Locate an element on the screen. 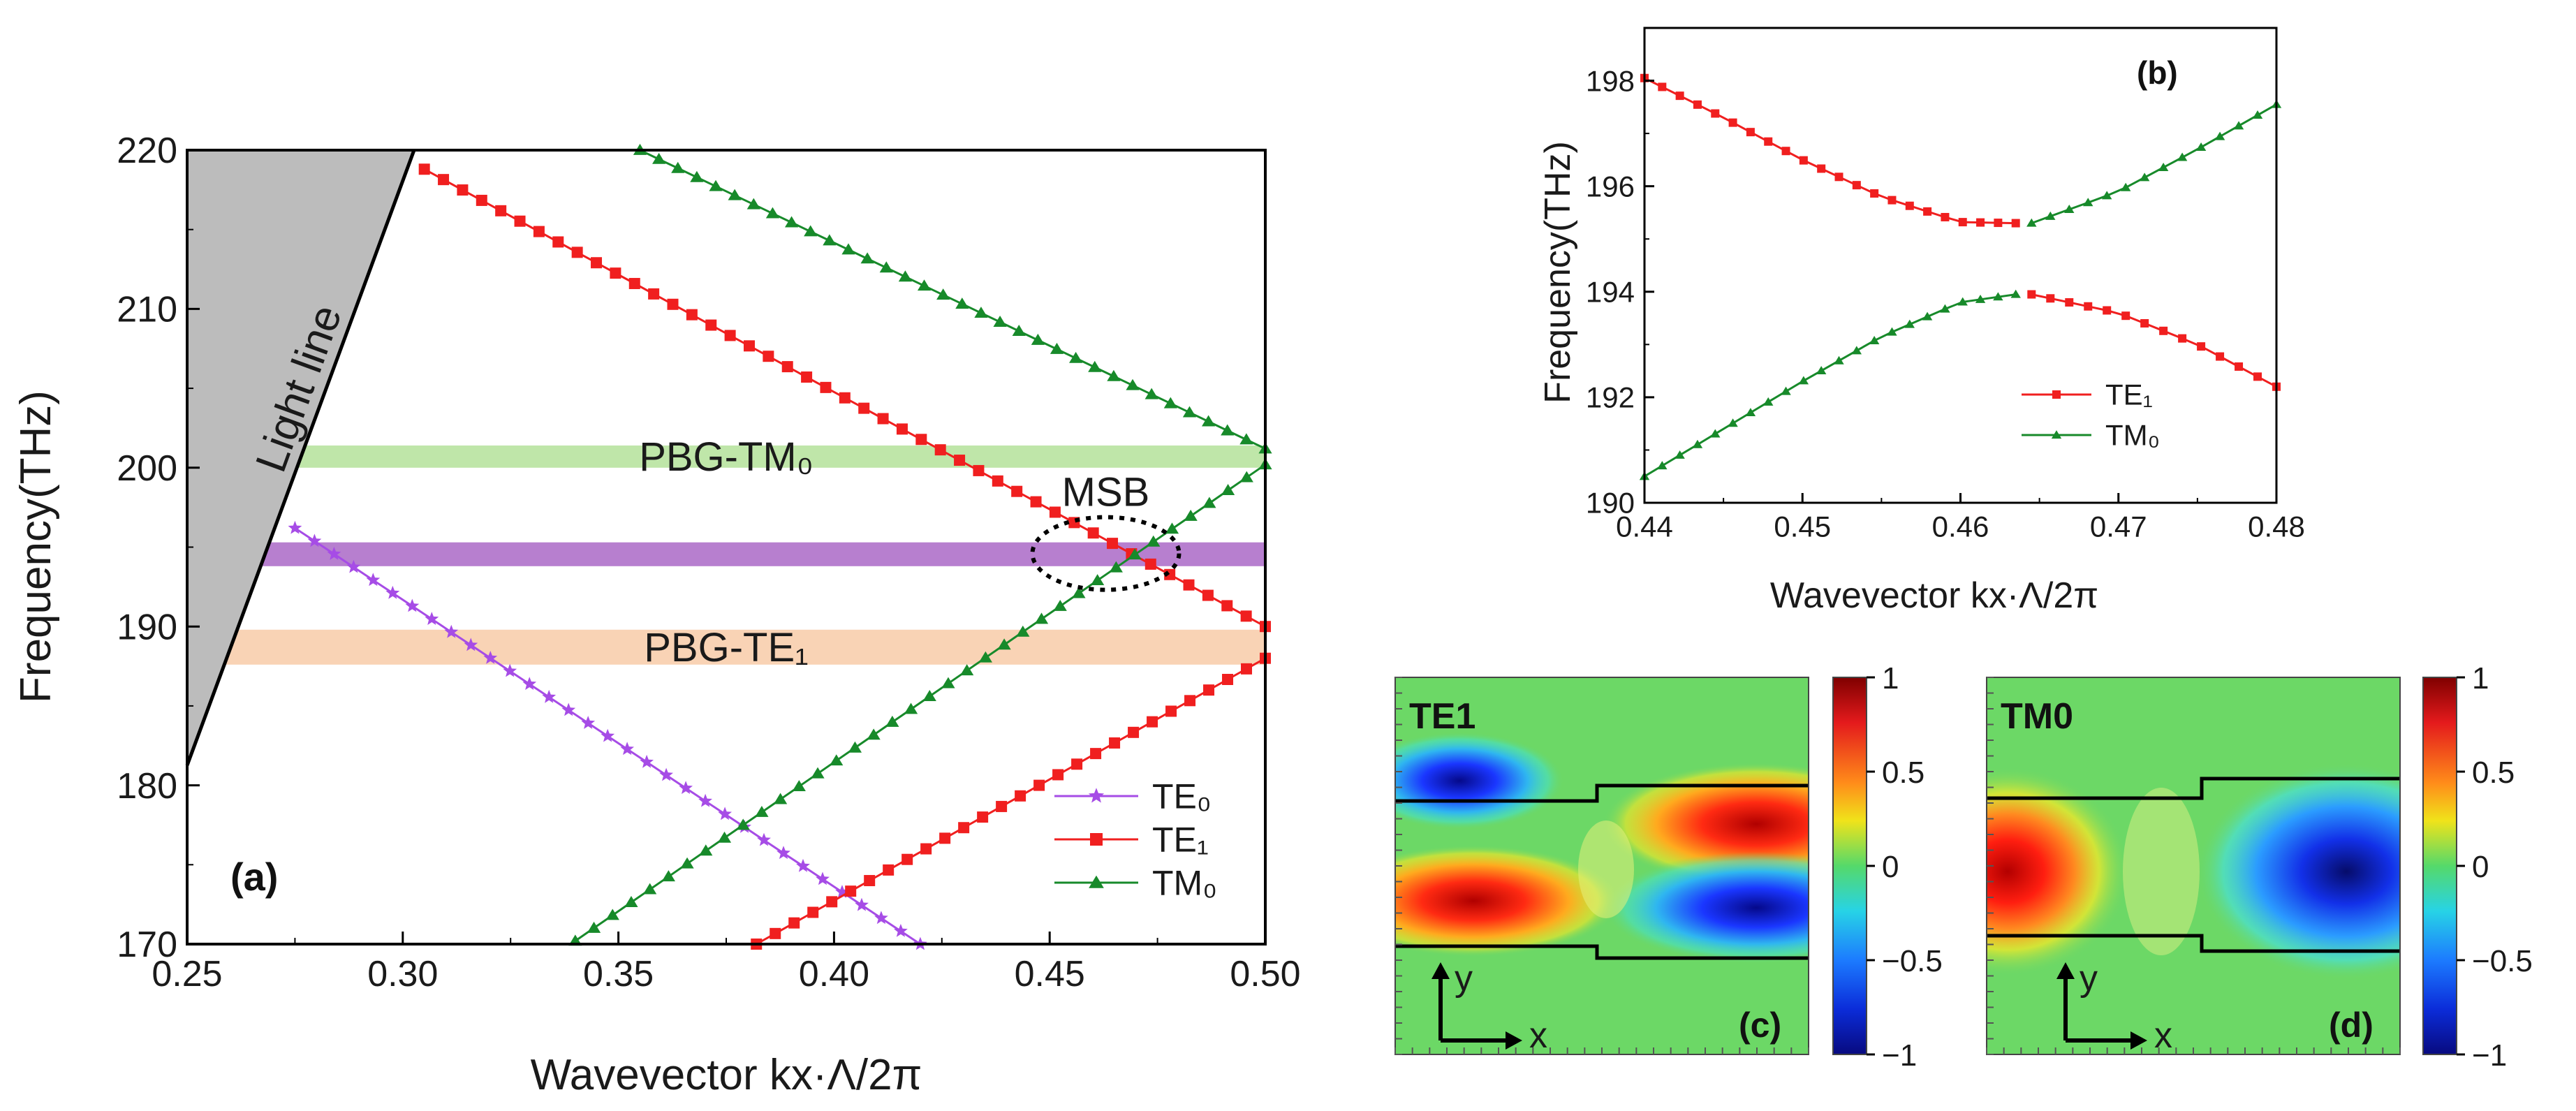 The width and height of the screenshot is (2576, 1111). light-line is located at coordinates (300, 457).